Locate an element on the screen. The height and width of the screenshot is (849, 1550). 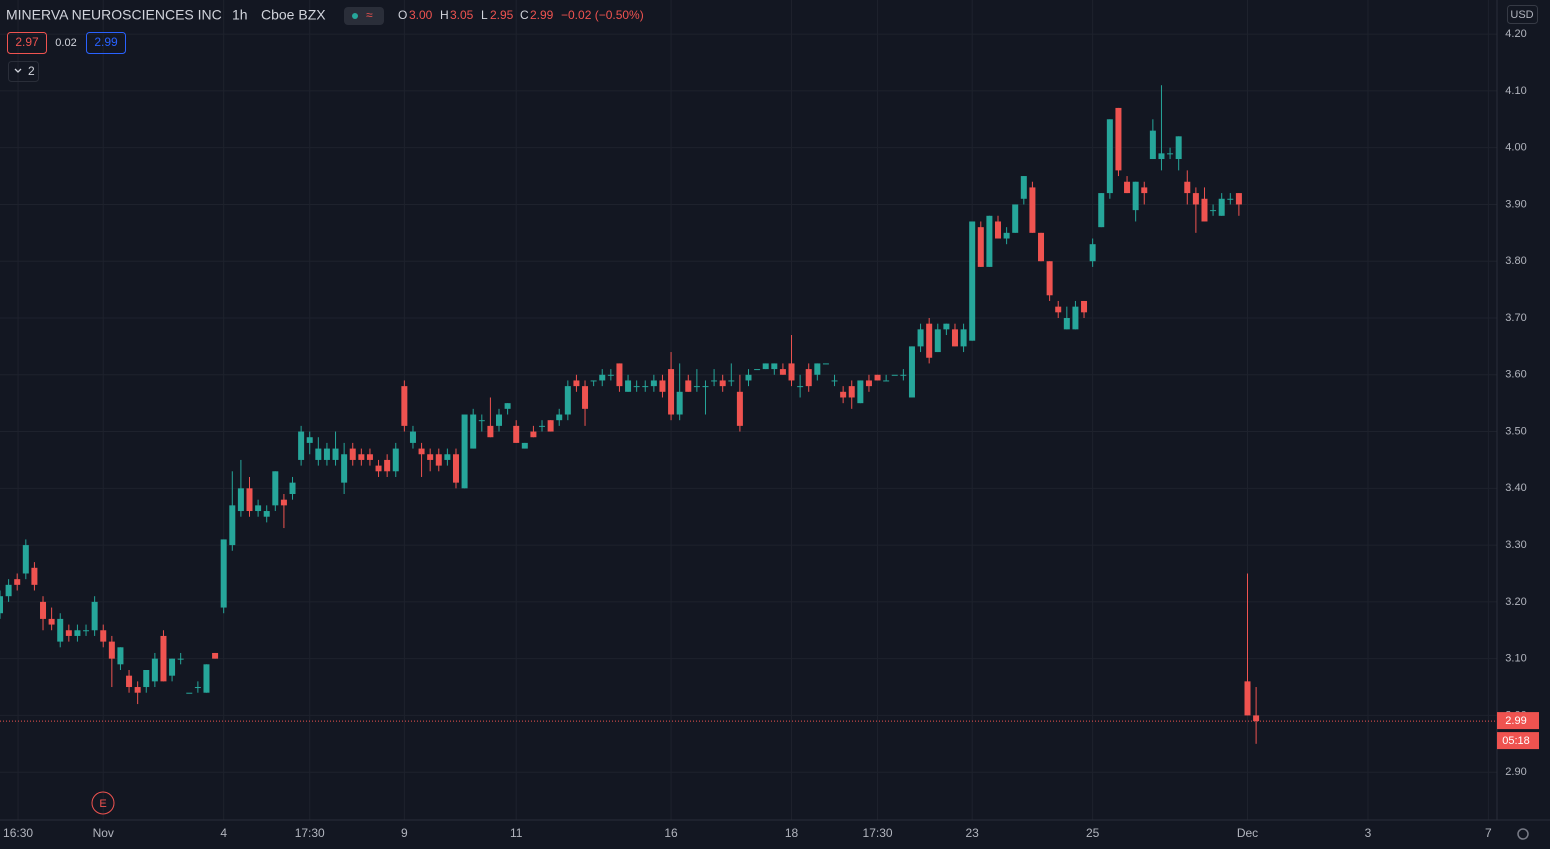
countdown-box is located at coordinates (1518, 741).